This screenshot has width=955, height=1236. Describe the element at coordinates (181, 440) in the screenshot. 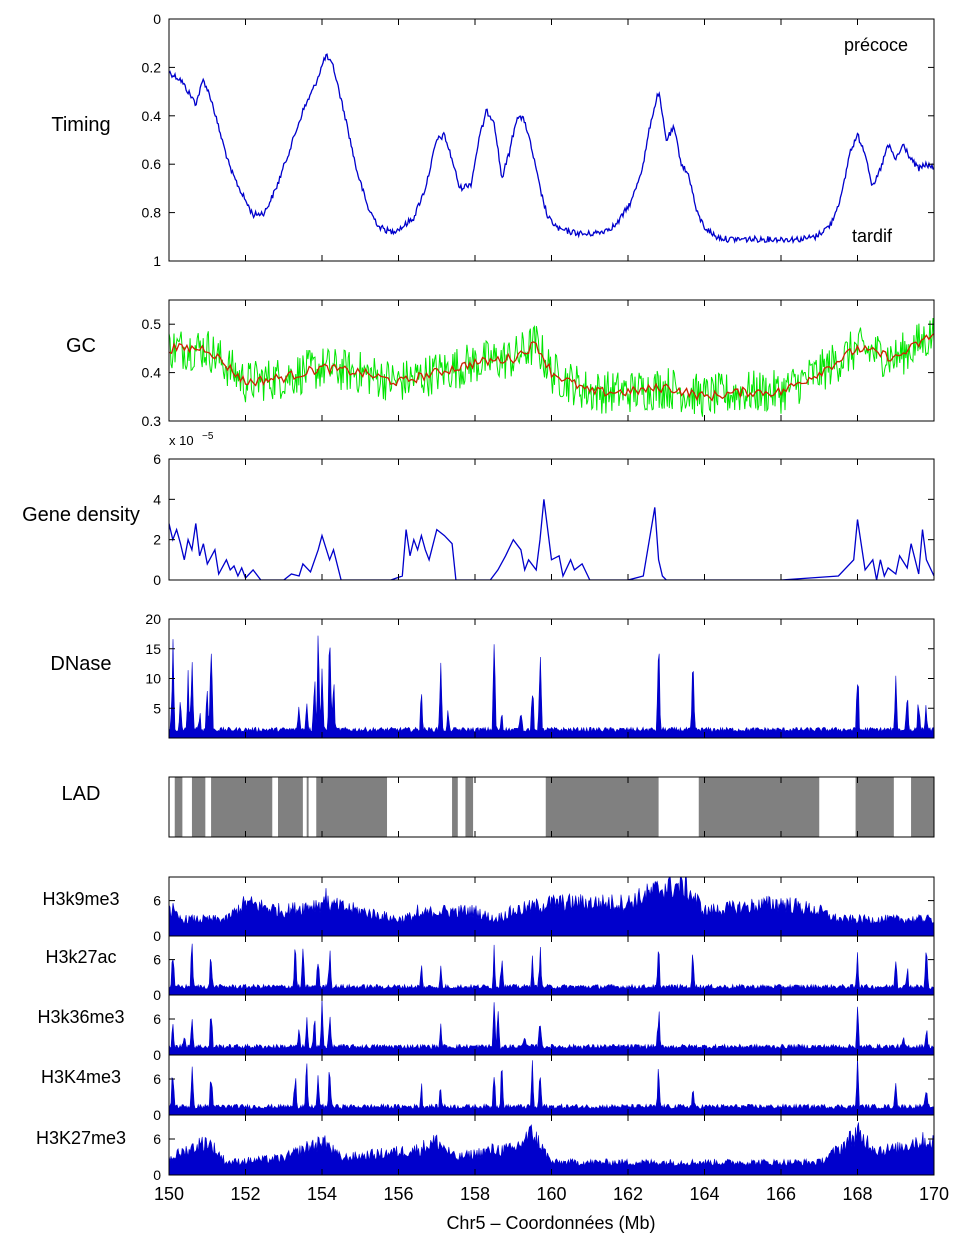

I see `exponent-label: x 10` at that location.